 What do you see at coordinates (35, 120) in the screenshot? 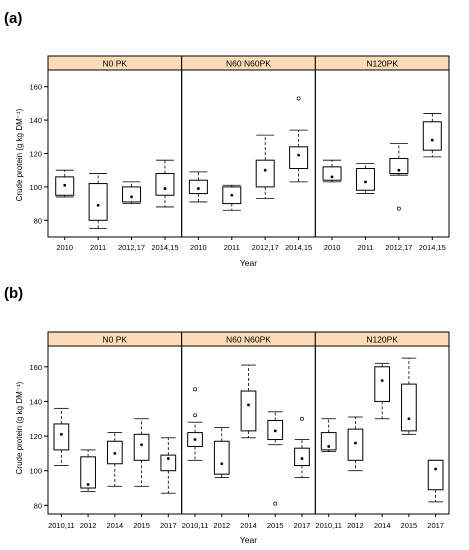
I see `y-tick-label: 140` at bounding box center [35, 120].